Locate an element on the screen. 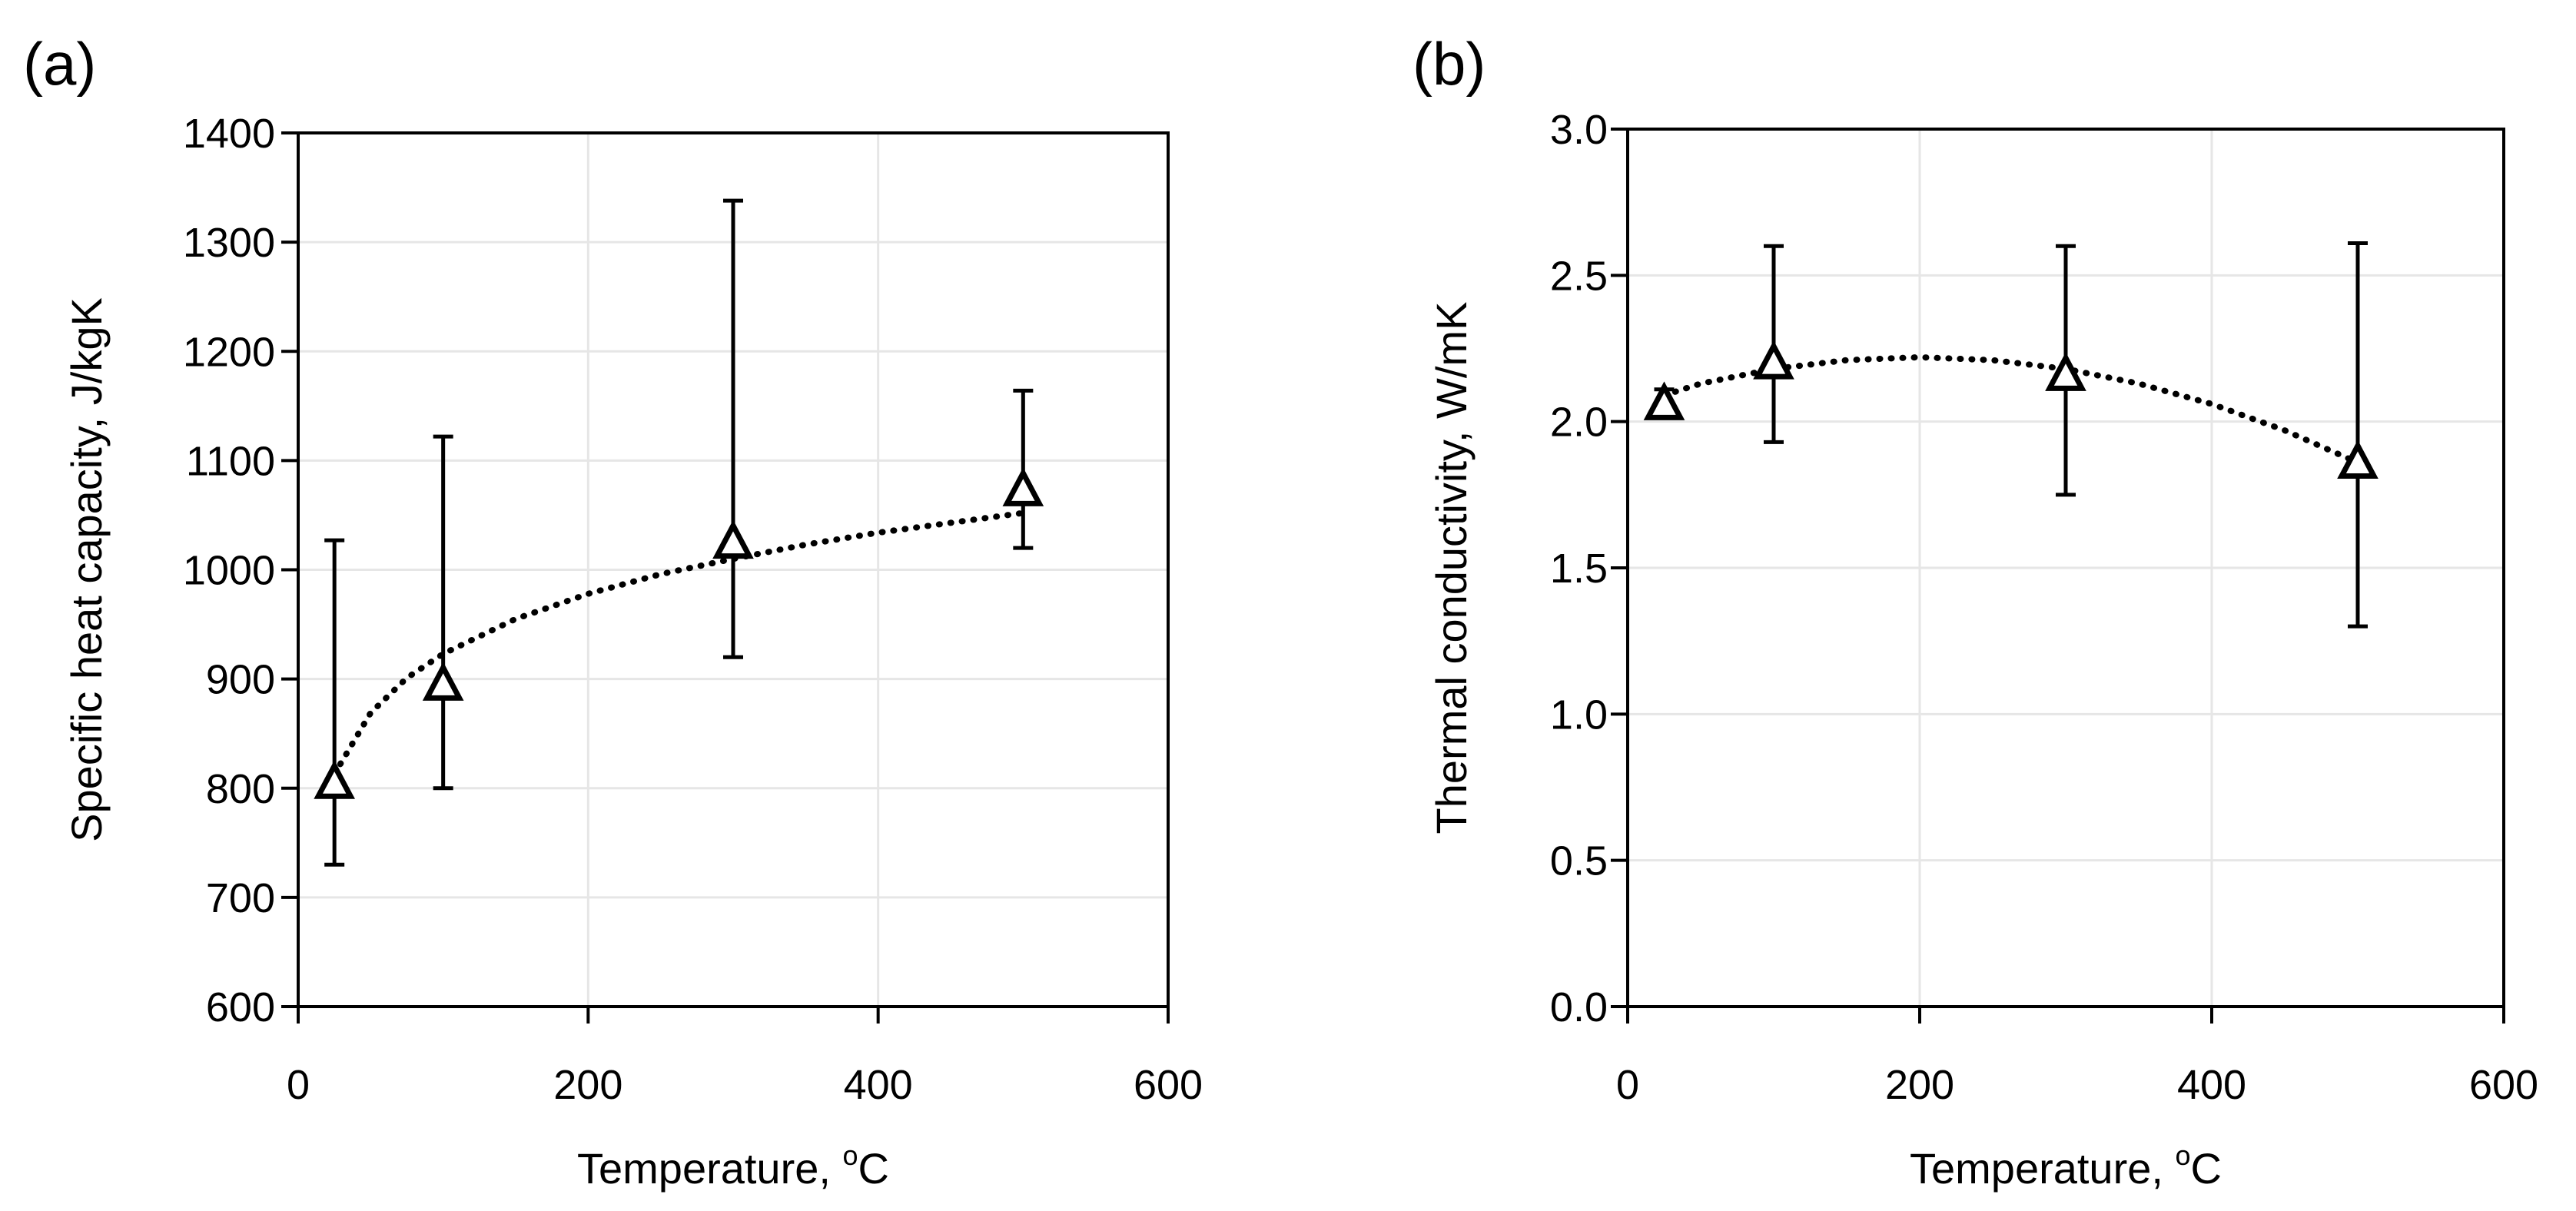 Image resolution: width=2576 pixels, height=1211 pixels. y-tick-label: 3.0 is located at coordinates (1579, 130).